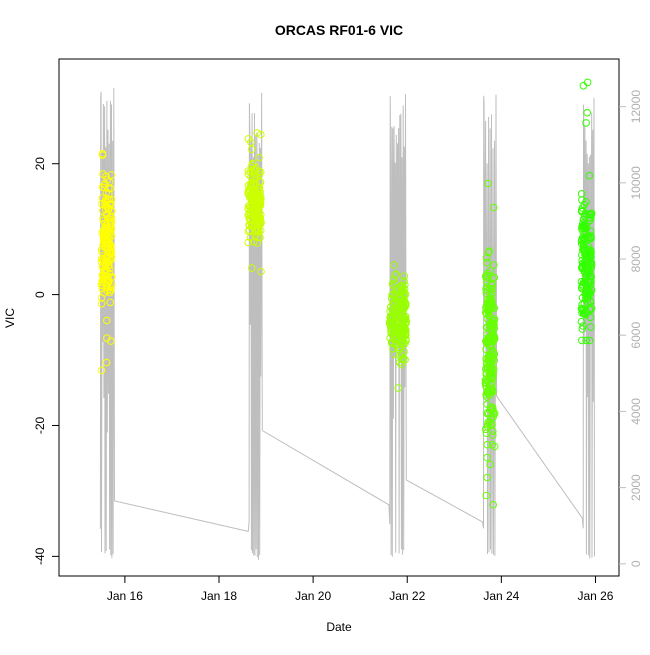 This screenshot has height=655, width=650. What do you see at coordinates (636, 107) in the screenshot?
I see `y2-tick-label: 12000` at bounding box center [636, 107].